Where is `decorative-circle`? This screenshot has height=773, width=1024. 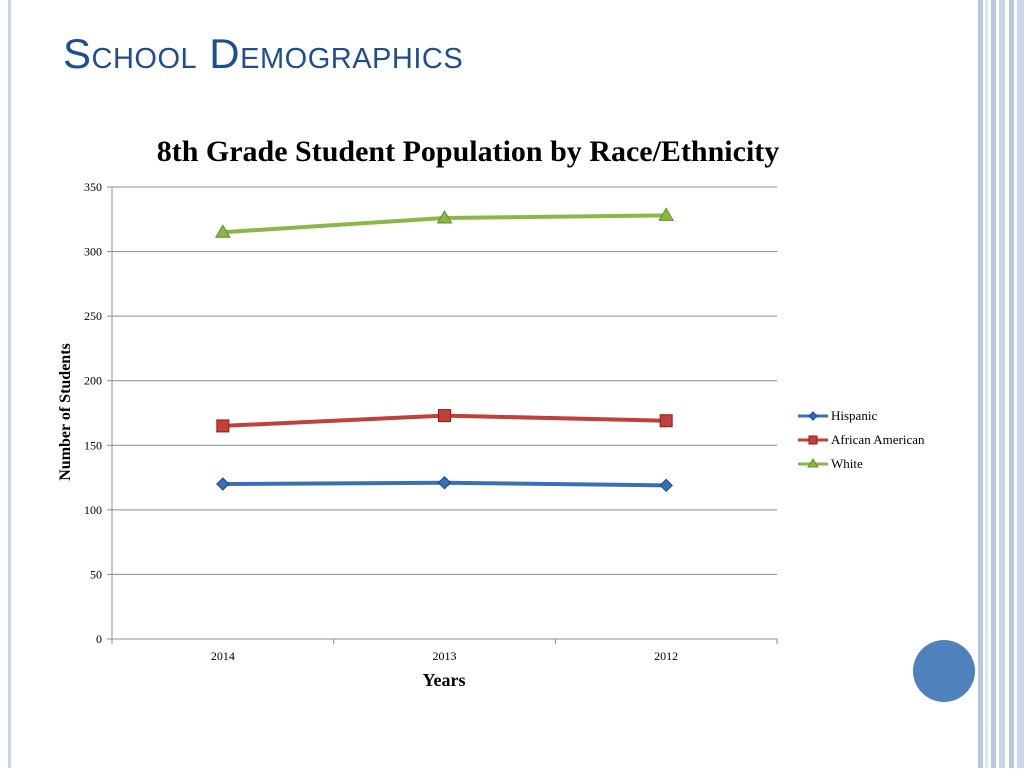
decorative-circle is located at coordinates (944, 671).